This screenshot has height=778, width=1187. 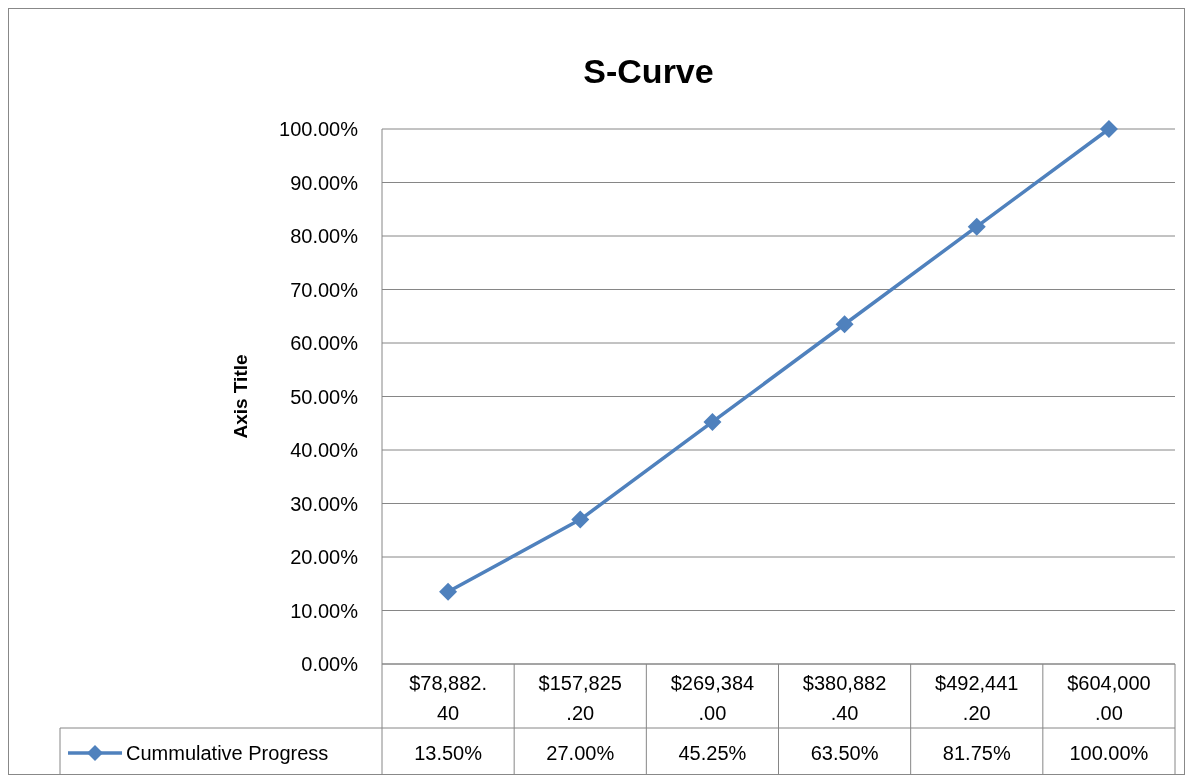 What do you see at coordinates (976, 753) in the screenshot?
I see `data-label: 81.75%` at bounding box center [976, 753].